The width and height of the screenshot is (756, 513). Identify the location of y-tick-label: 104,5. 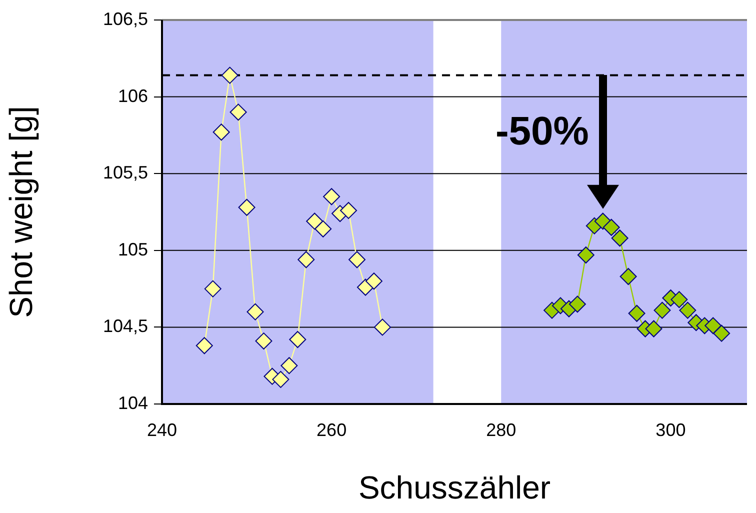
(125, 326).